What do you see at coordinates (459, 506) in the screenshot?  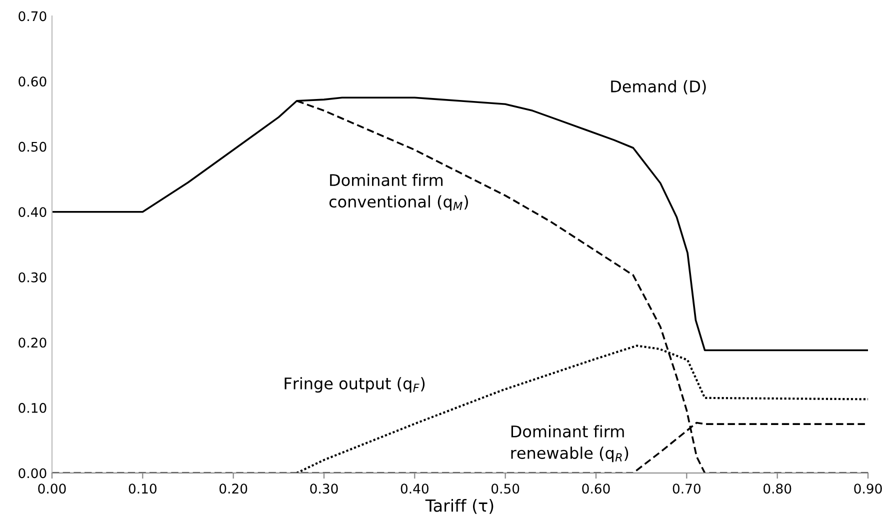 I see `x-axis-title: Tariff (τ)` at bounding box center [459, 506].